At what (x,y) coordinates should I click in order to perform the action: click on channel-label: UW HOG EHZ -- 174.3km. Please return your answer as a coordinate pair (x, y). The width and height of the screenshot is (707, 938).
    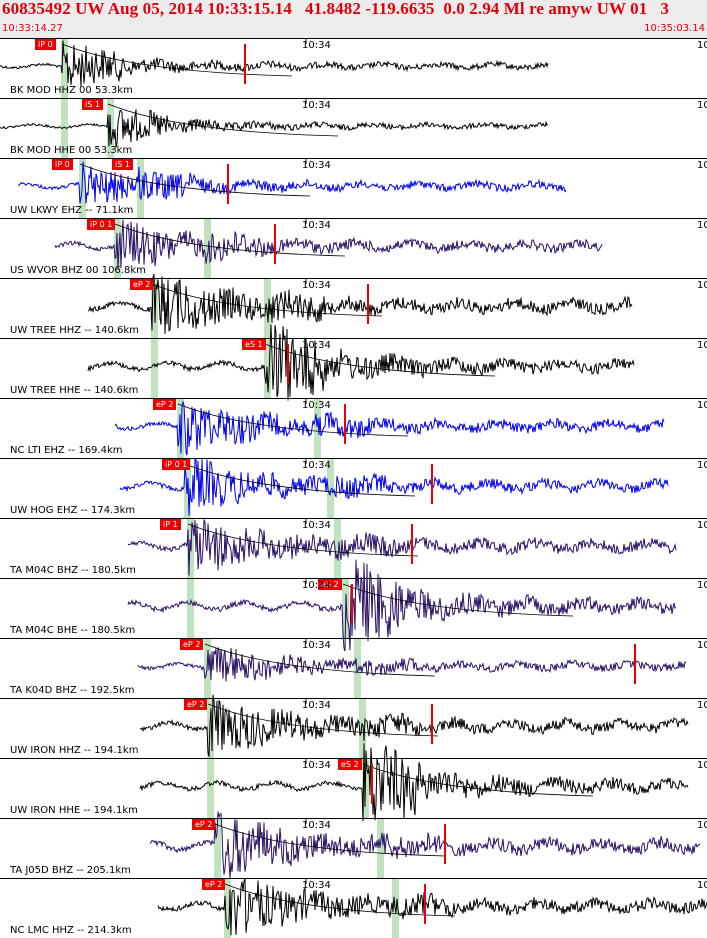
    Looking at the image, I should click on (73, 510).